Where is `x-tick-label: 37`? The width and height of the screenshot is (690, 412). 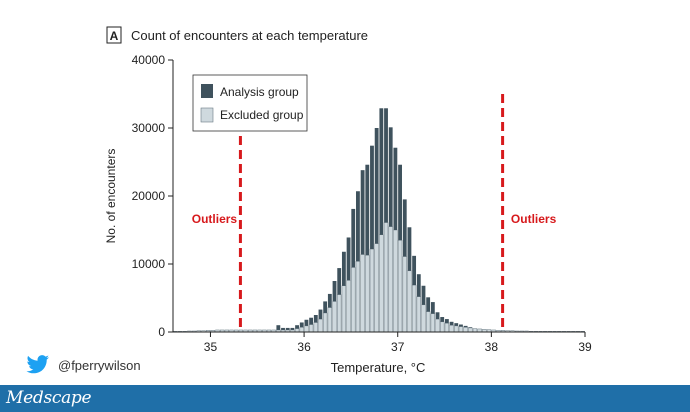 x-tick-label: 37 is located at coordinates (398, 347).